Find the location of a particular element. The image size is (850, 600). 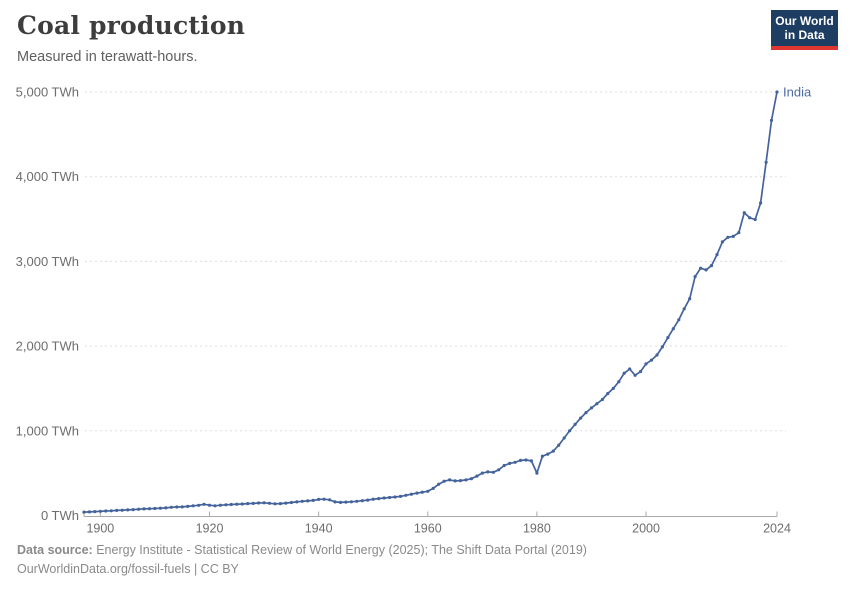

owid-url-link: OurWorldinData.org/fossil-fuels is located at coordinates (104, 569).